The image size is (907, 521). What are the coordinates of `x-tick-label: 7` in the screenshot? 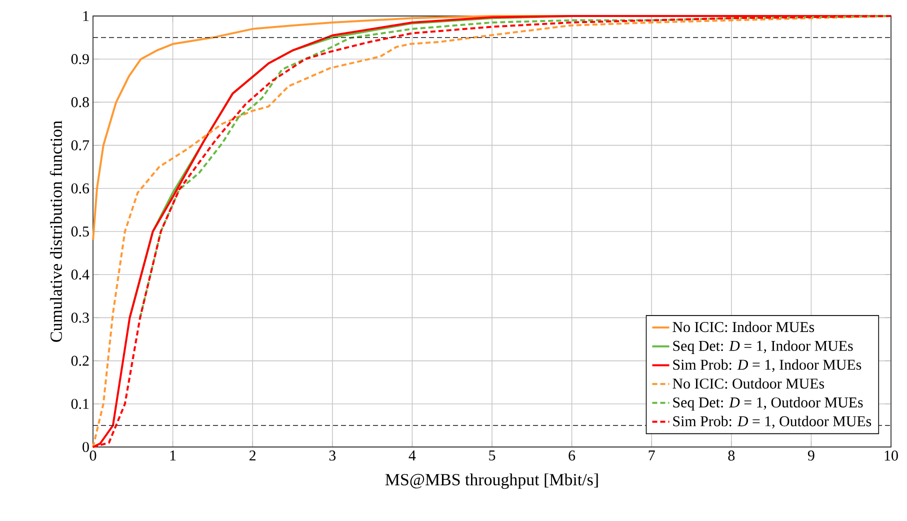 It's located at (651, 455).